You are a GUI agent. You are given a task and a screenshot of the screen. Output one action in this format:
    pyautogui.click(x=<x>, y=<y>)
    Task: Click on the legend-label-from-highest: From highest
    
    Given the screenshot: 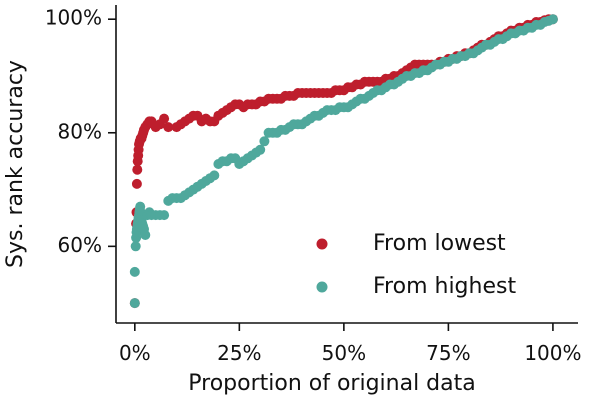 What is the action you would take?
    pyautogui.click(x=444, y=286)
    